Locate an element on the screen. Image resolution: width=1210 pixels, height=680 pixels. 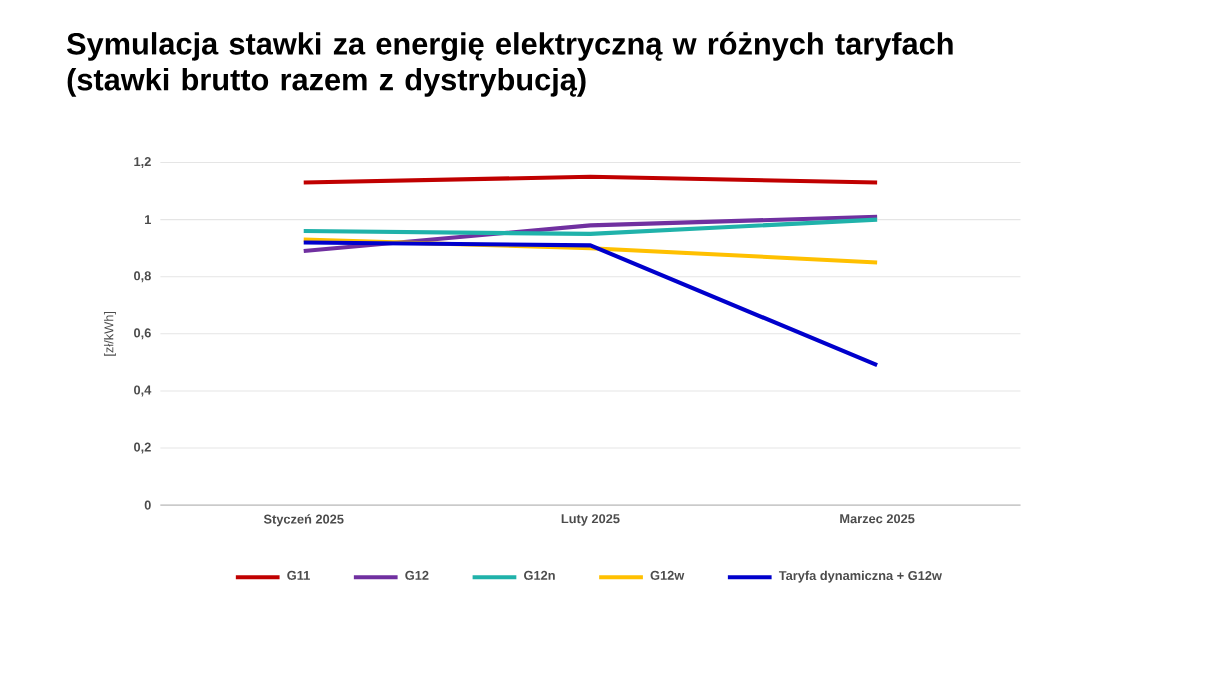
chart-title: Symulacja stawki za energię elektryczną w różnych taryfach (stawki brutto razem z dystrybucją) is located at coordinates (510, 64).